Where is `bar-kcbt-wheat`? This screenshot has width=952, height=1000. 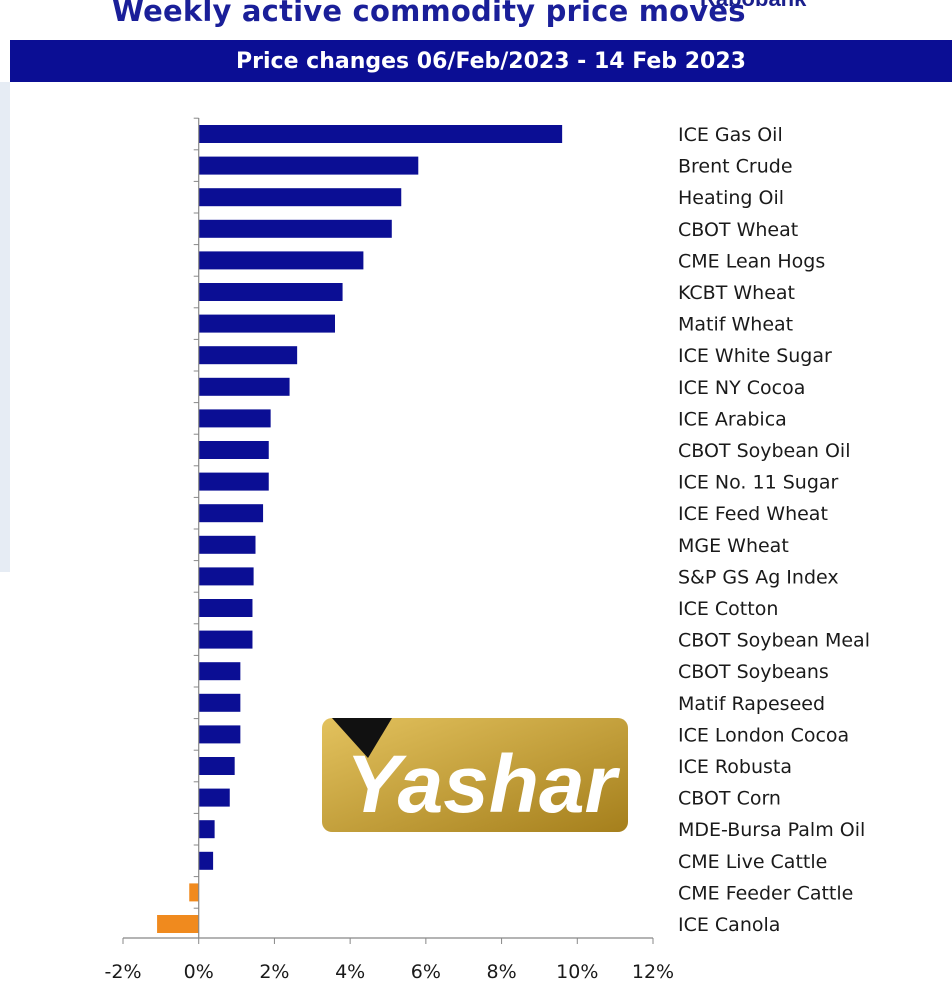 bar-kcbt-wheat is located at coordinates (270, 292).